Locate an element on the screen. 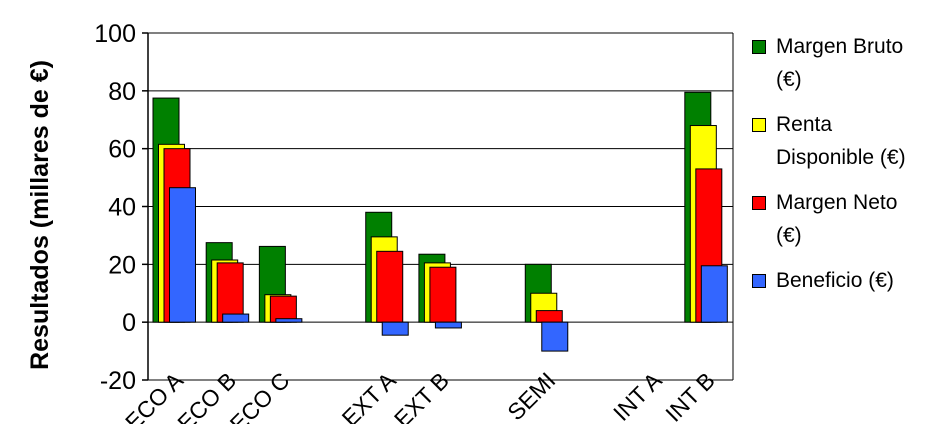 This screenshot has width=930, height=424. legend-item: Beneficio (€) is located at coordinates (838, 280).